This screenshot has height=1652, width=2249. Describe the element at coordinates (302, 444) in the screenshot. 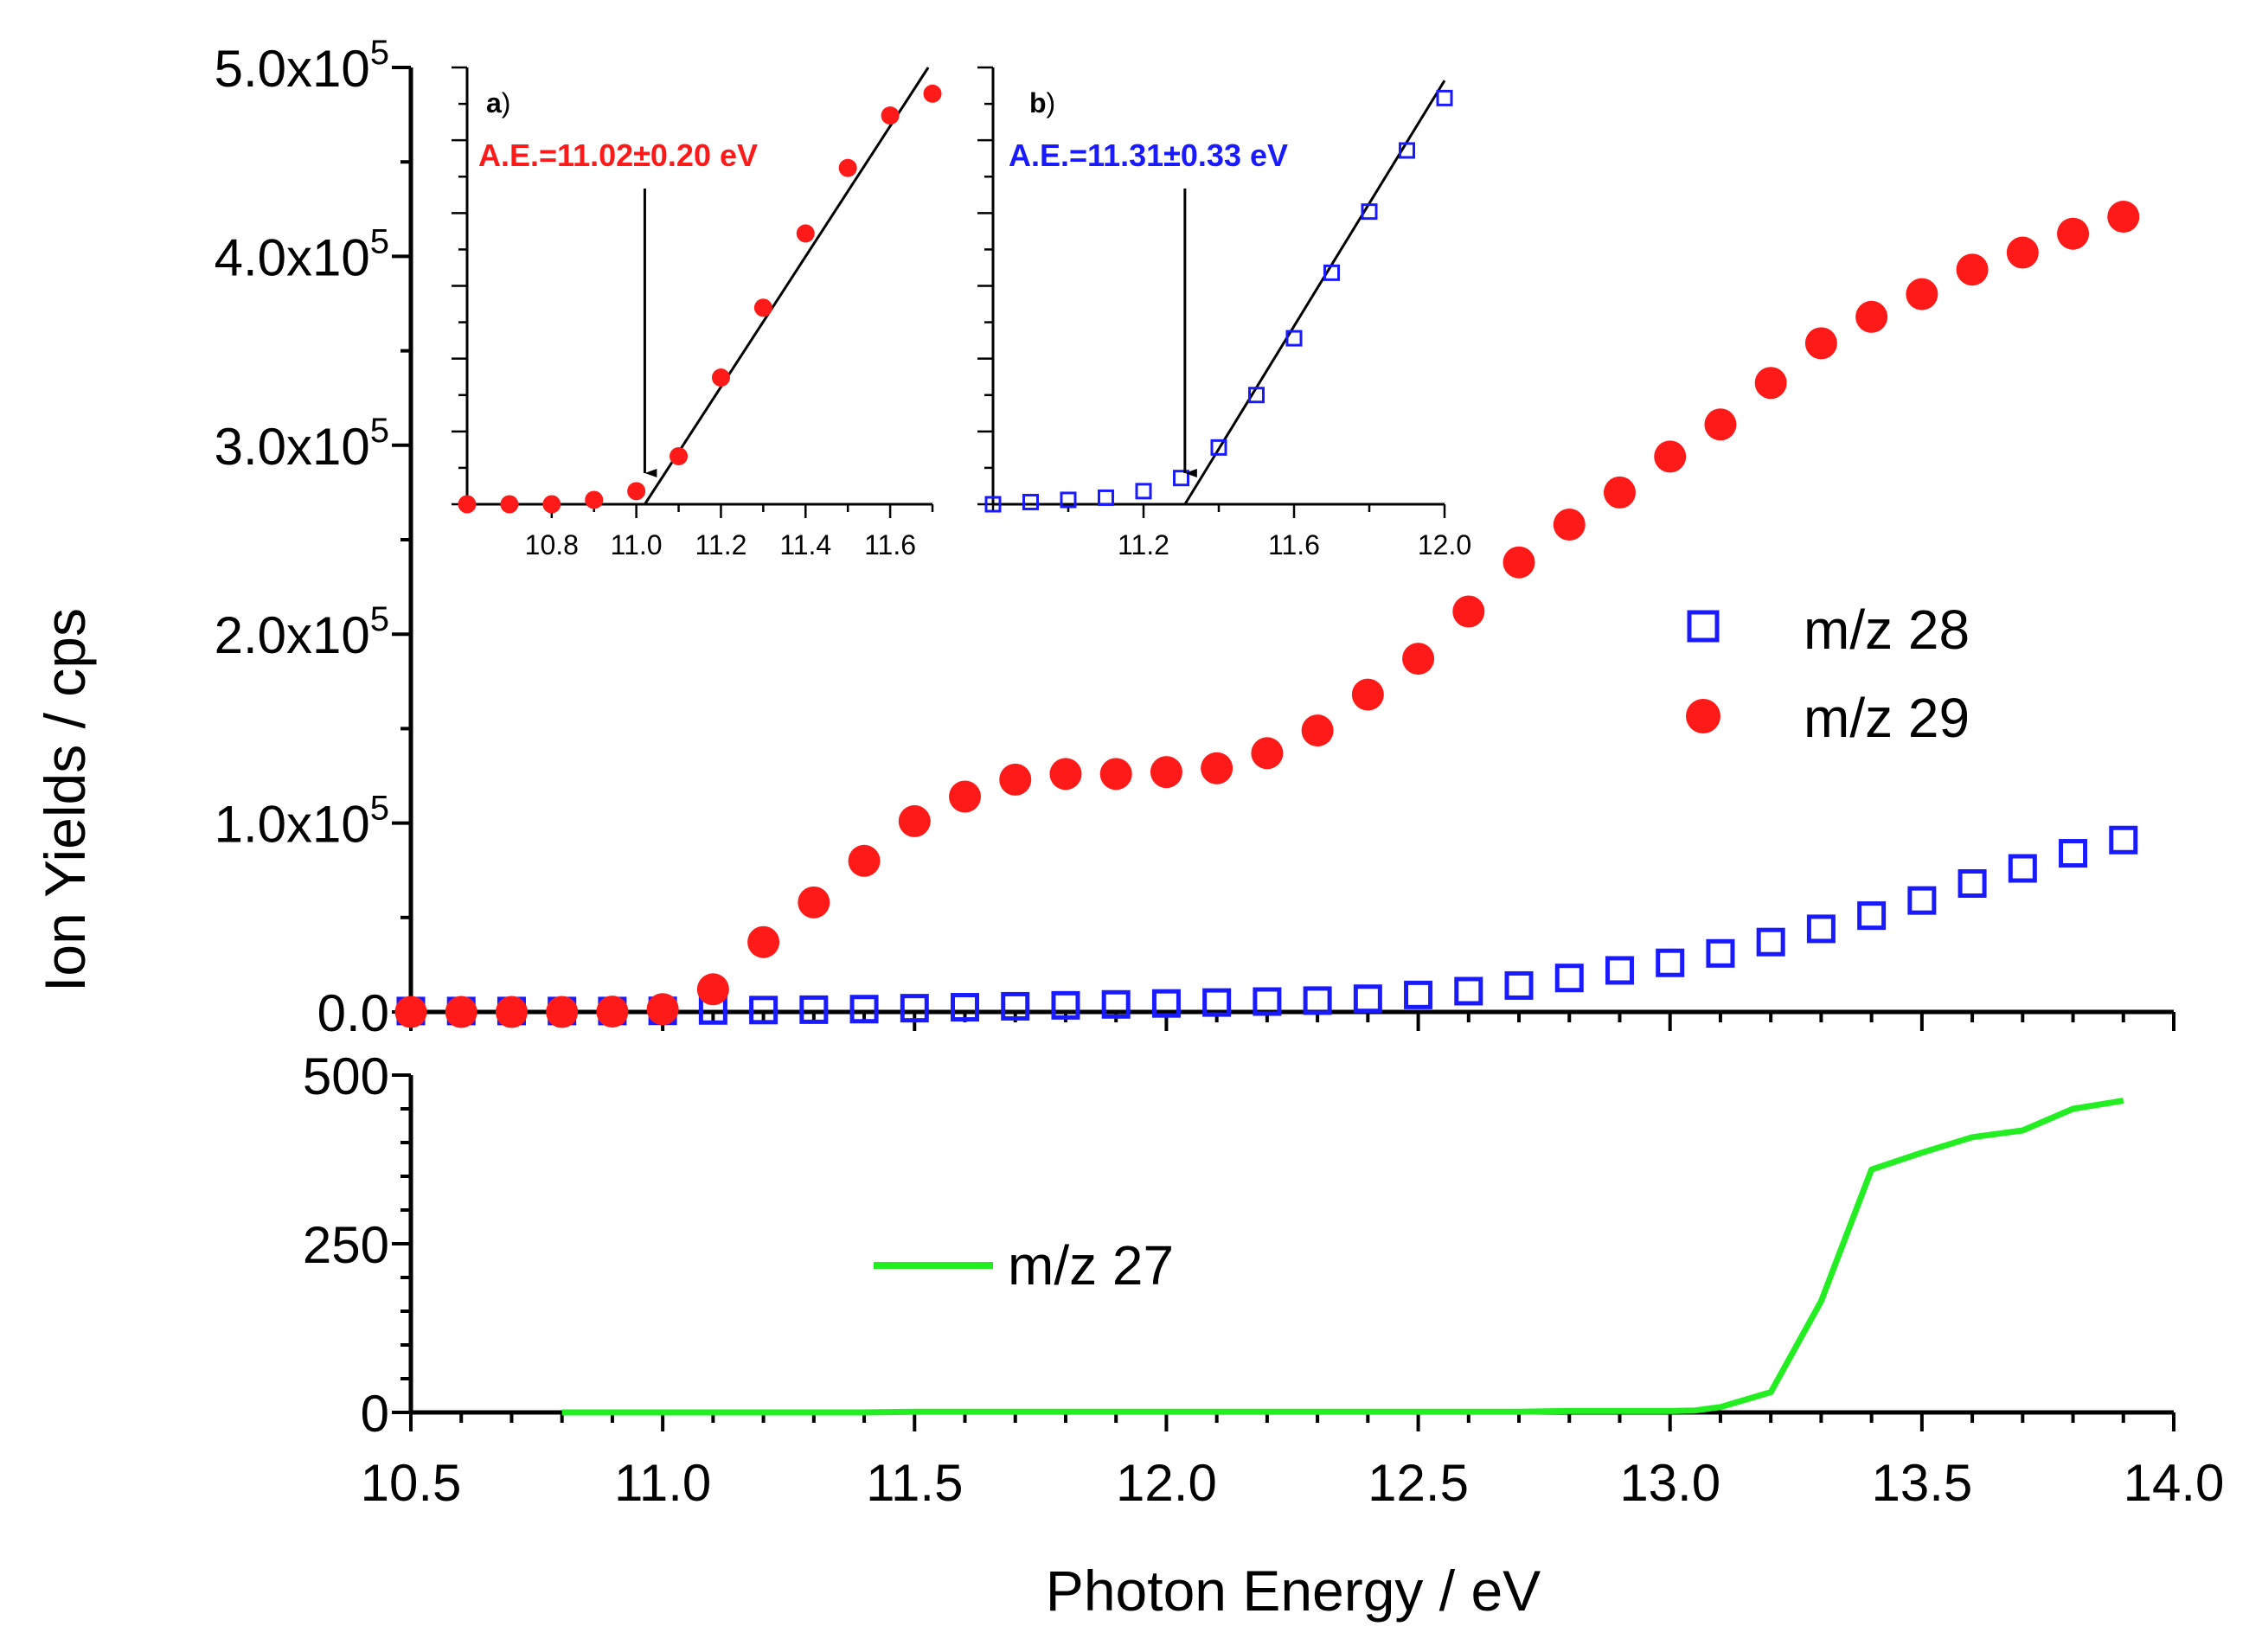

I see `main-y-tick-label: 3.0x10⁵` at that location.